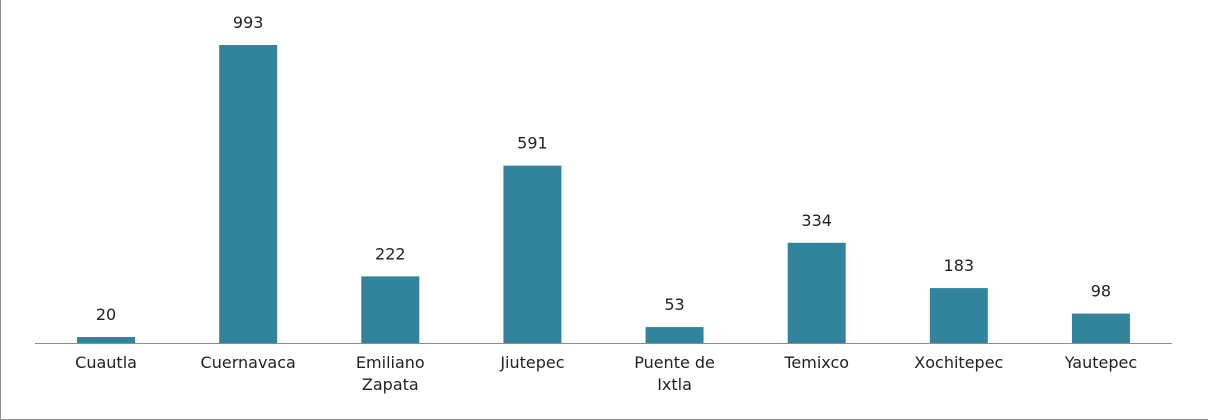  What do you see at coordinates (106, 314) in the screenshot?
I see `data-label: 20` at bounding box center [106, 314].